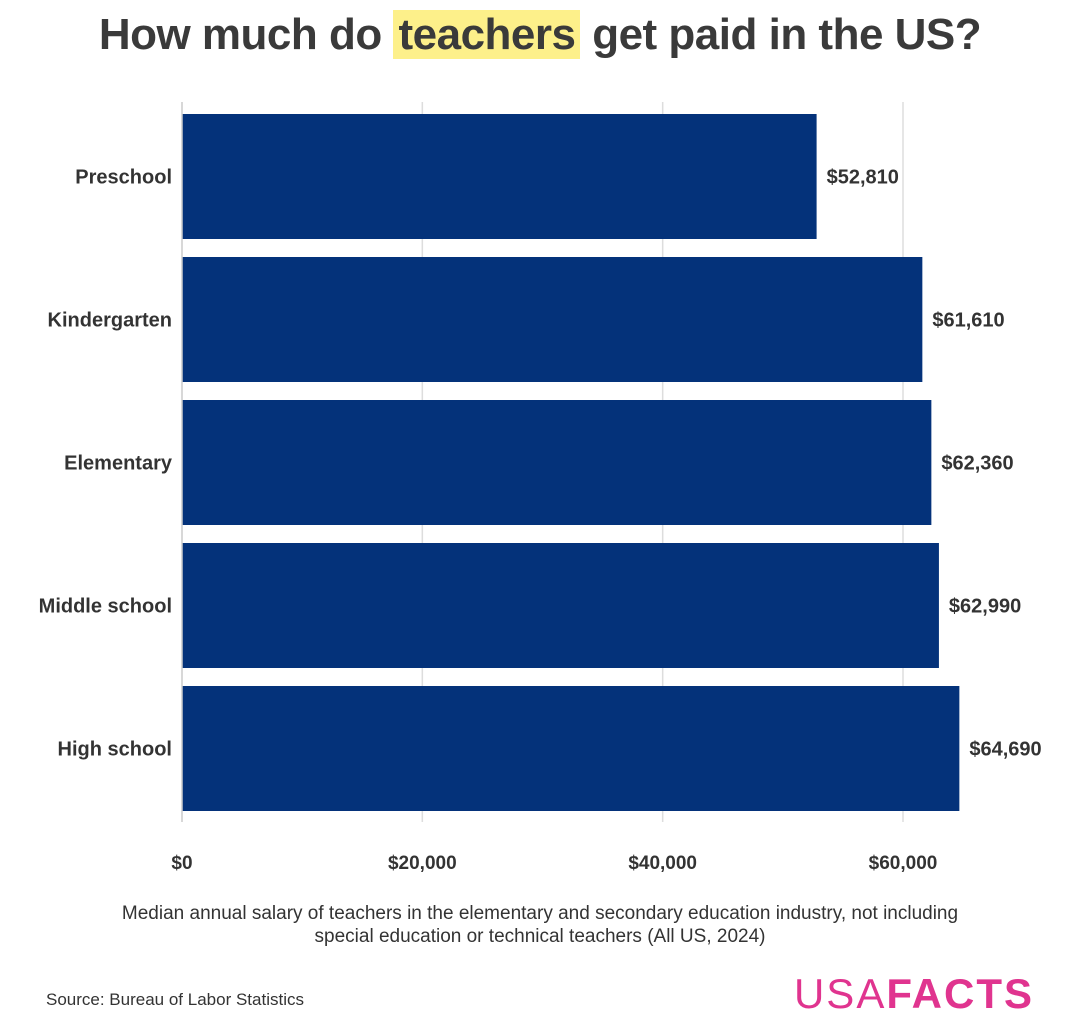 The image size is (1080, 1024). I want to click on category-label: Kindergarten, so click(110, 321).